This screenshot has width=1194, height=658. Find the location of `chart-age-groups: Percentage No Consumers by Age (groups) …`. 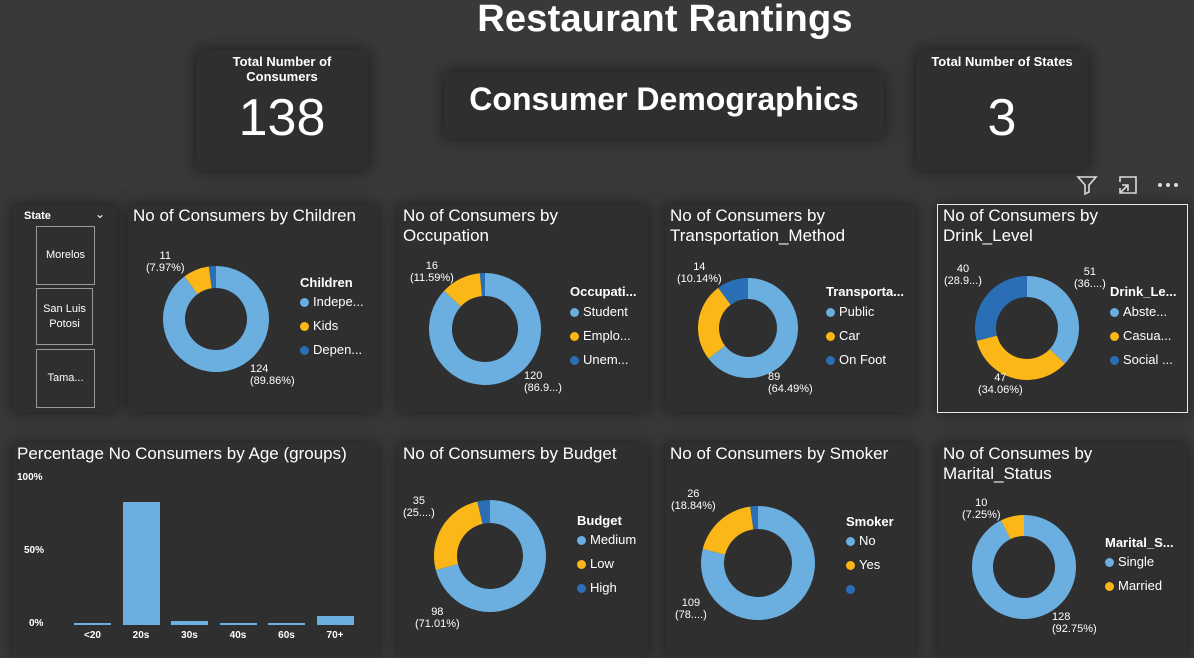

chart-age-groups: Percentage No Consumers by Age (groups) … is located at coordinates (195, 550).